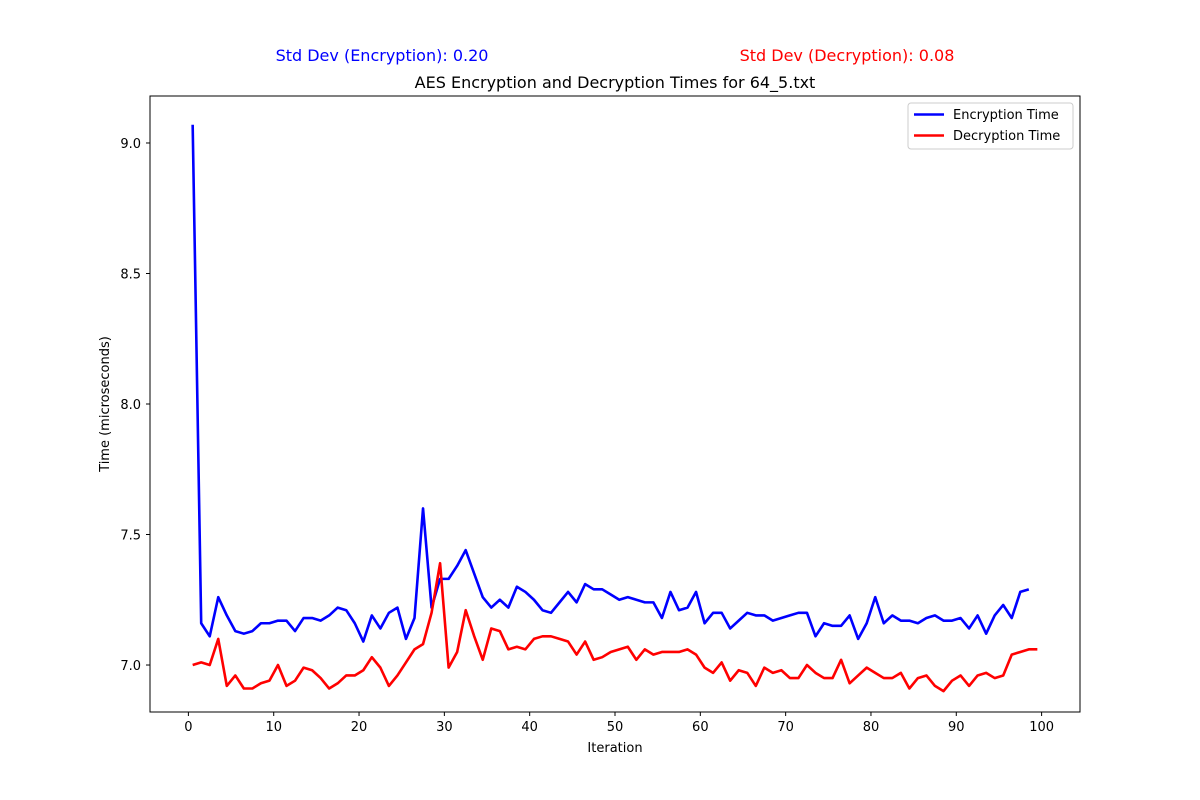 The width and height of the screenshot is (1200, 800). I want to click on x-tick-label: 90, so click(956, 727).